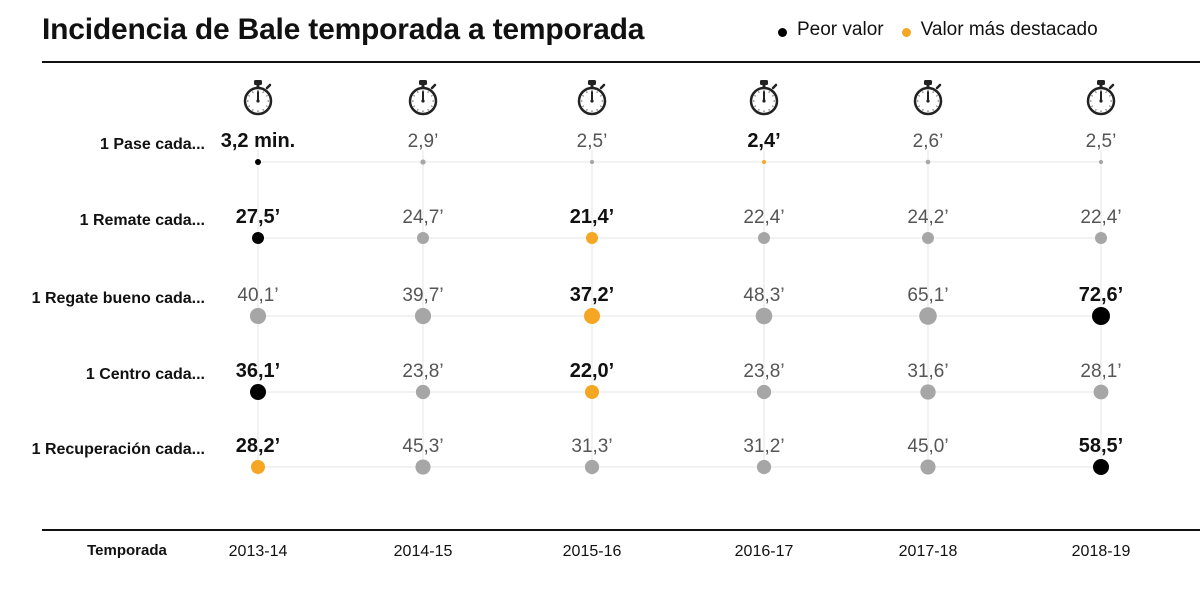 This screenshot has height=590, width=1200. I want to click on data-label: 27,5’, so click(258, 217).